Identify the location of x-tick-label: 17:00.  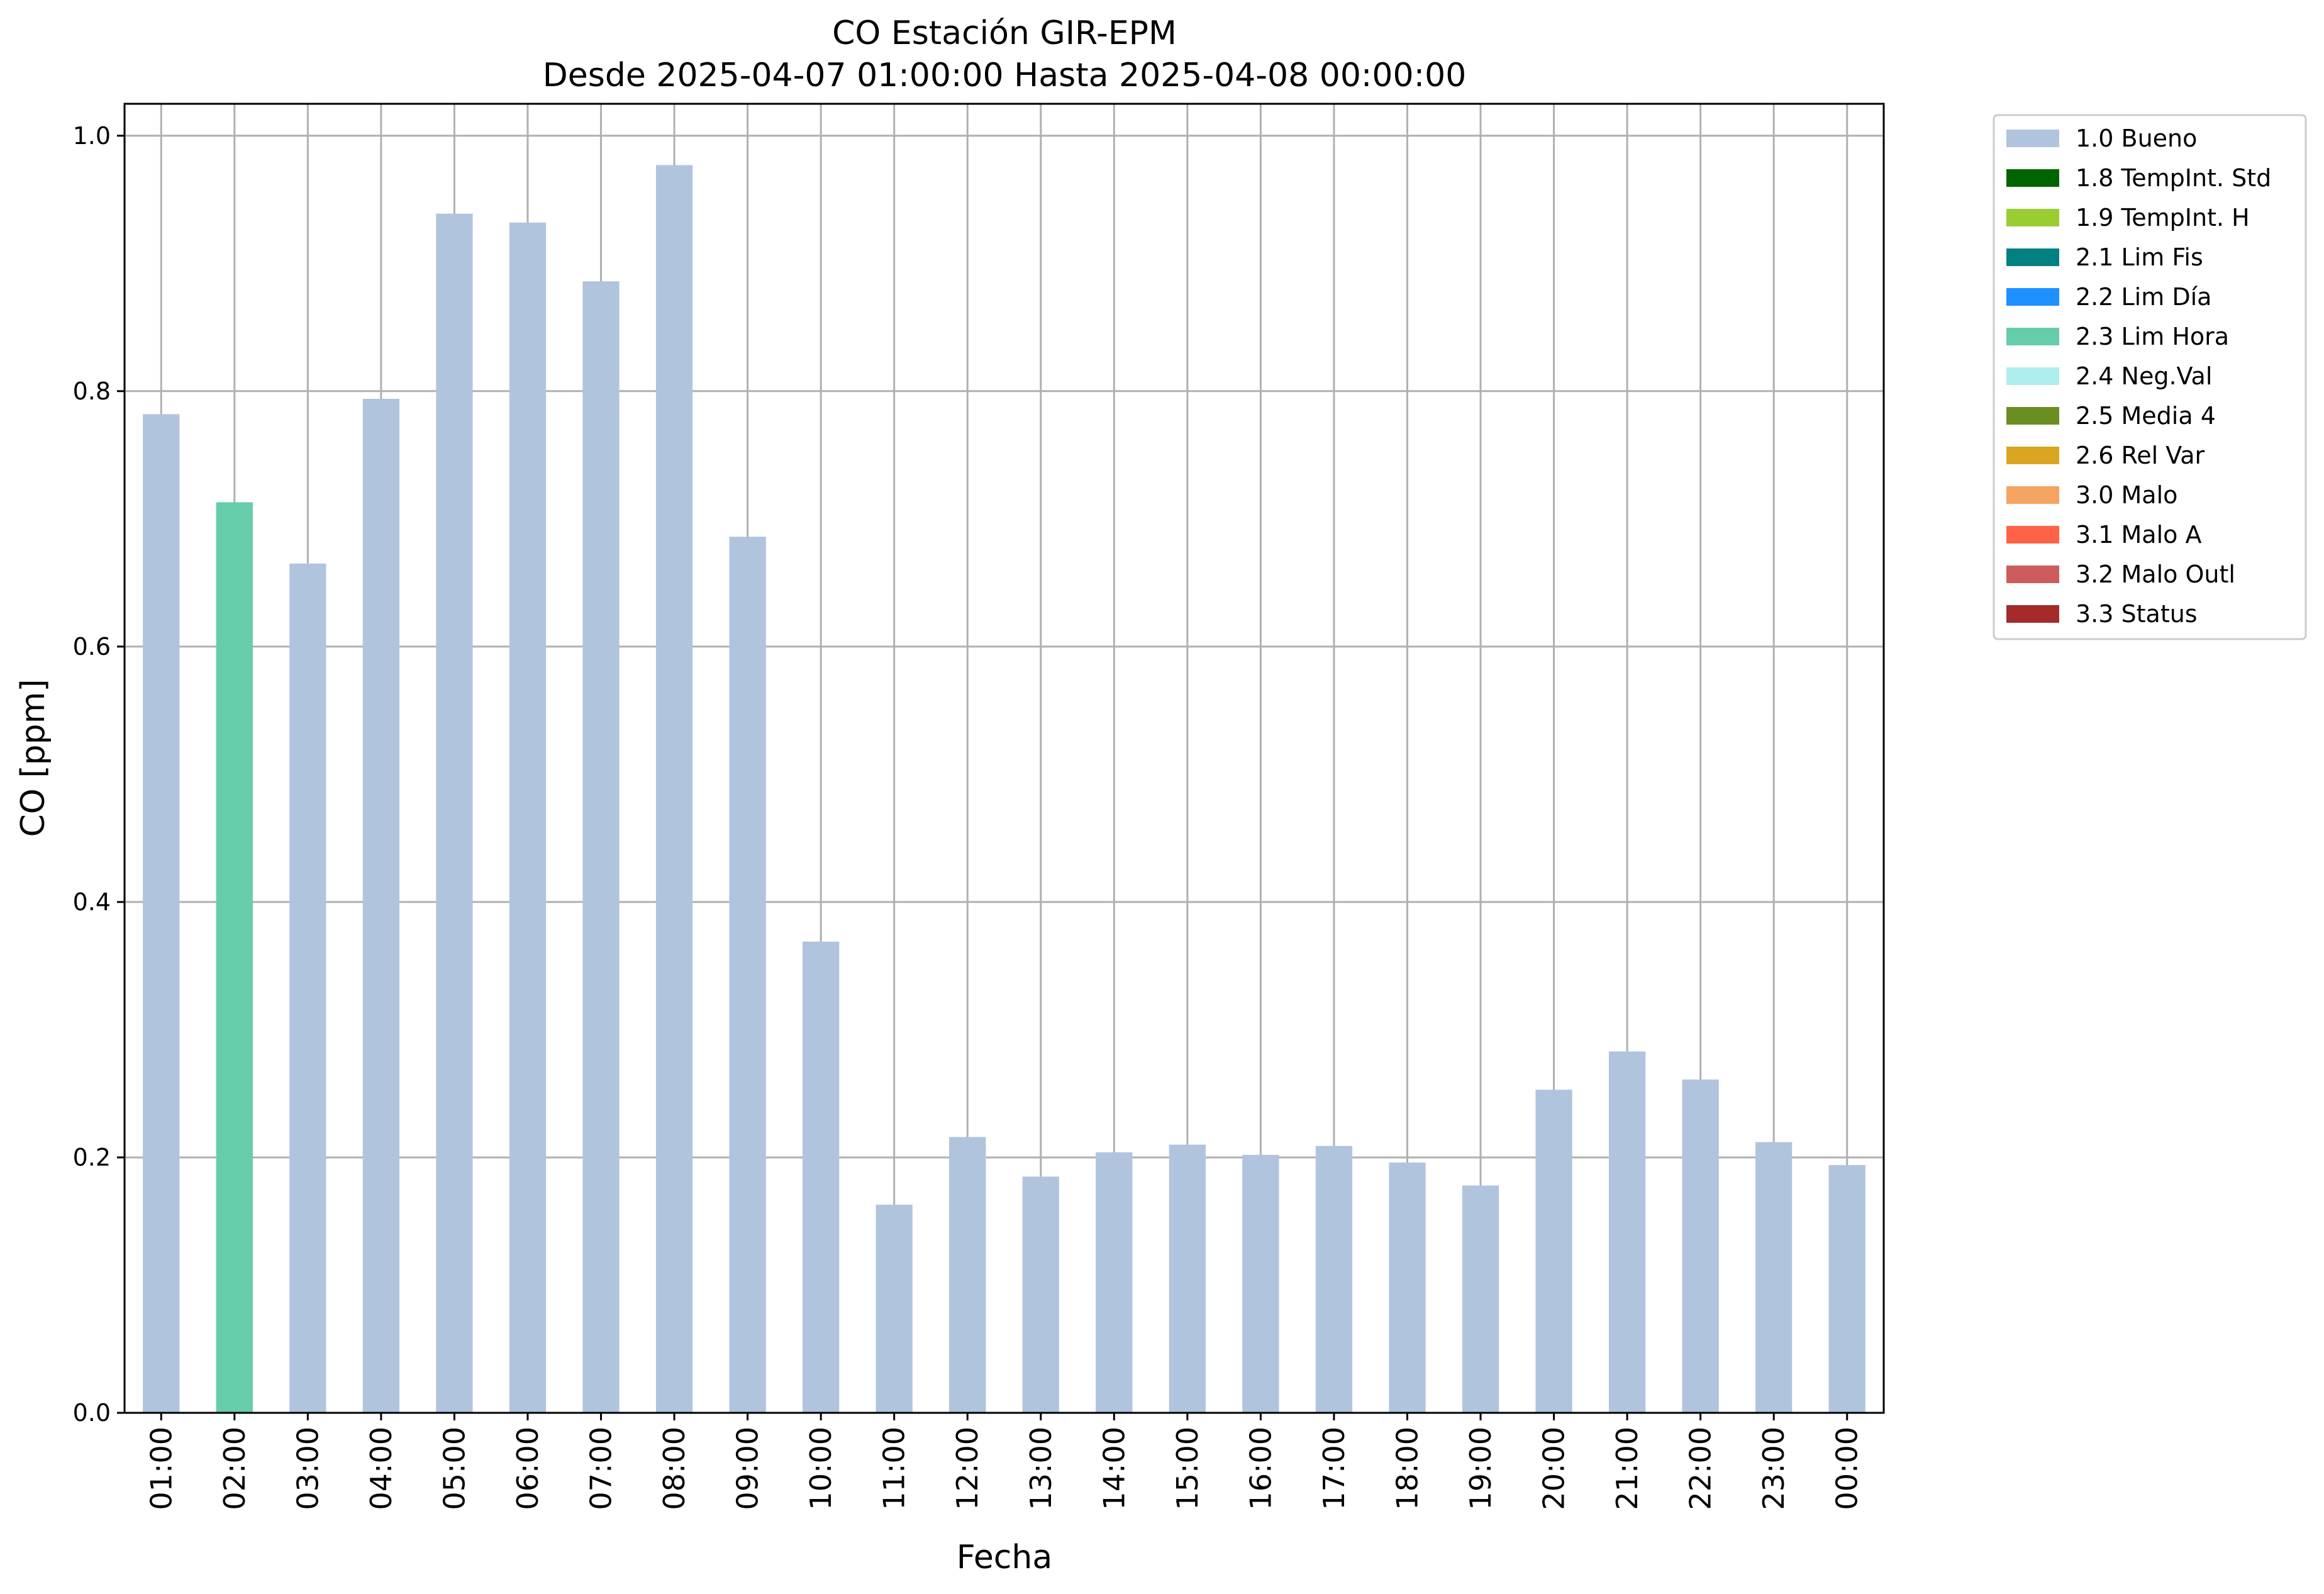
(1334, 1468).